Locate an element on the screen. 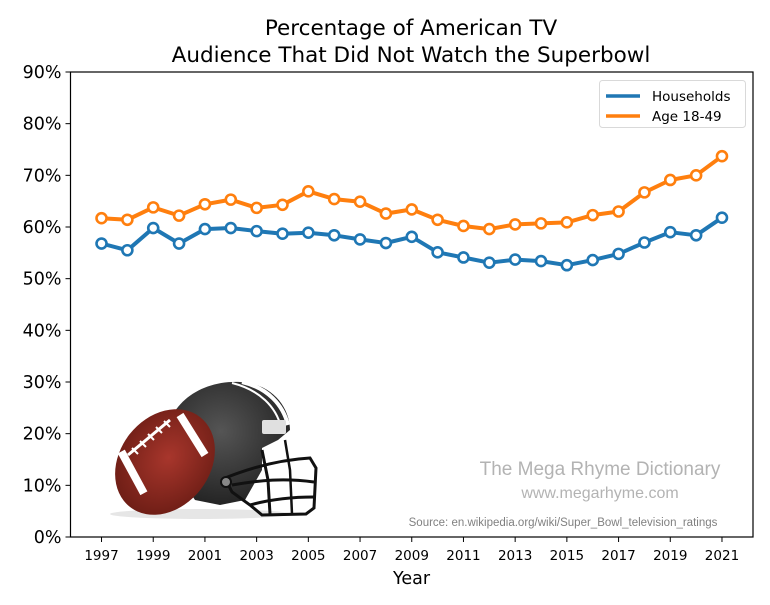  x-tick-label: 2007 is located at coordinates (360, 556).